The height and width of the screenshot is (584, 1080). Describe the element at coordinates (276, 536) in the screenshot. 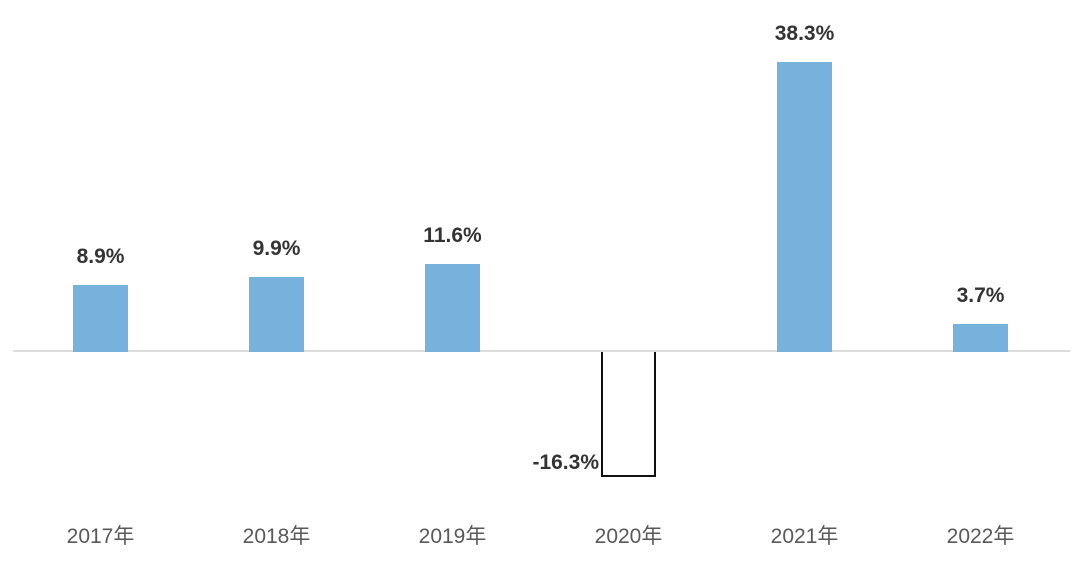

I see `x-tick-2018年: 2018年` at that location.